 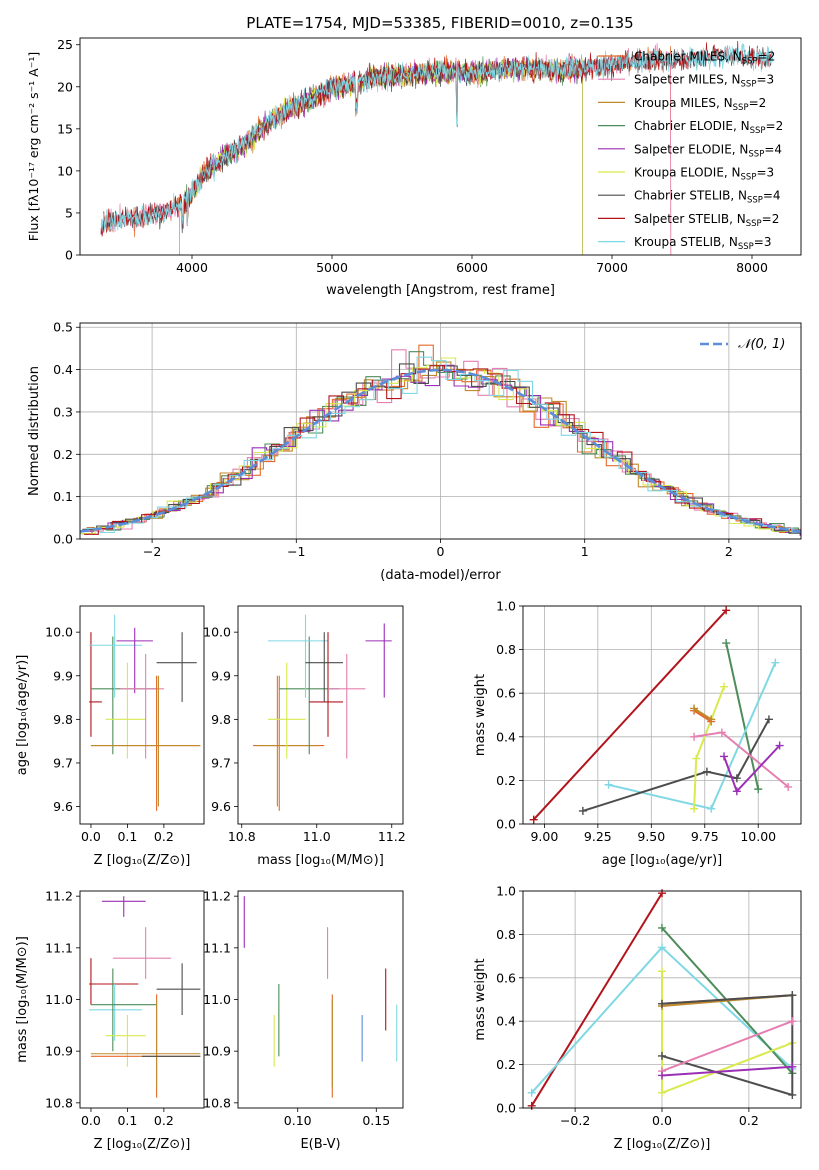 What do you see at coordinates (320, 860) in the screenshot?
I see `x-axis-label: mass [log₁₀(M/M⊙)]` at bounding box center [320, 860].